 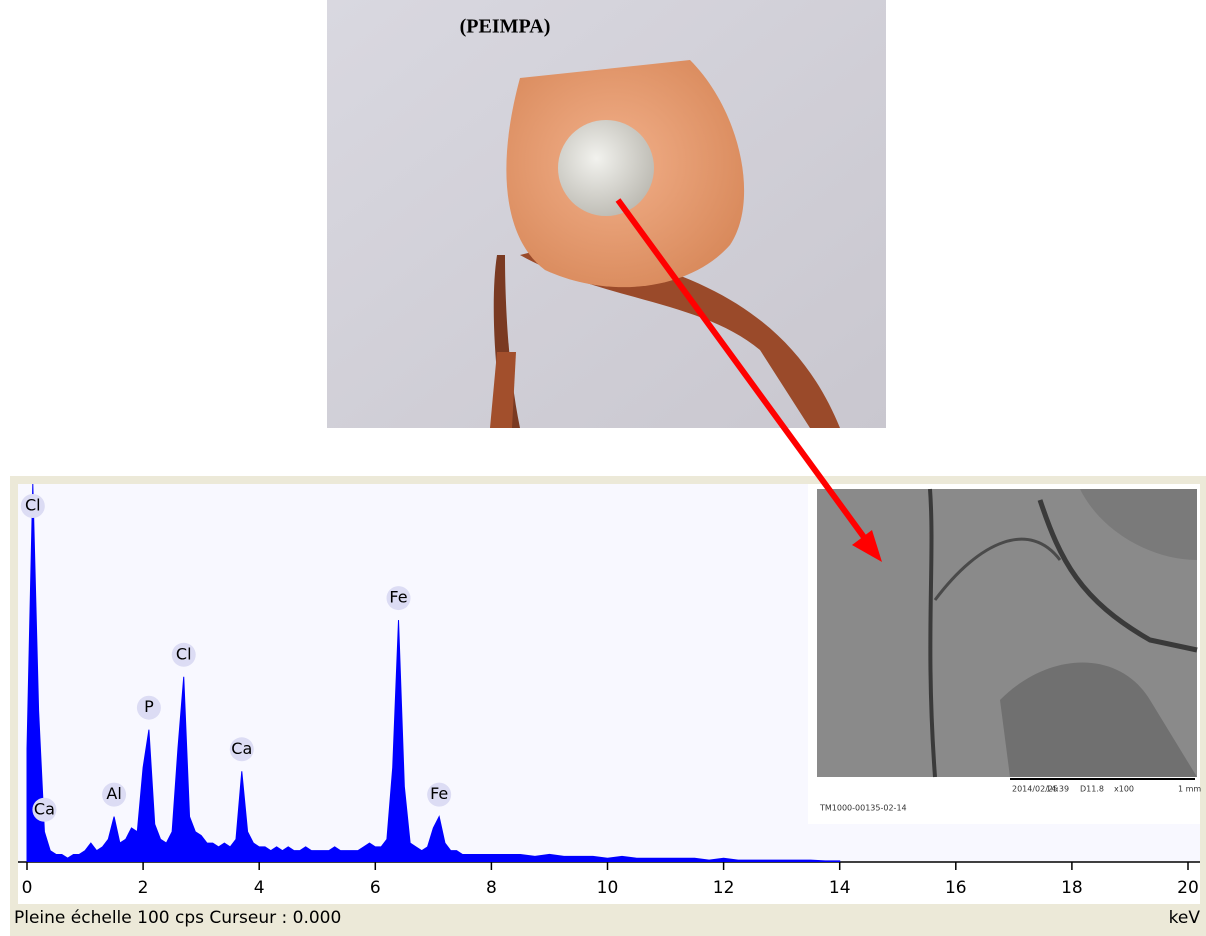 What do you see at coordinates (259, 888) in the screenshot?
I see `x-tick-label: 4` at bounding box center [259, 888].